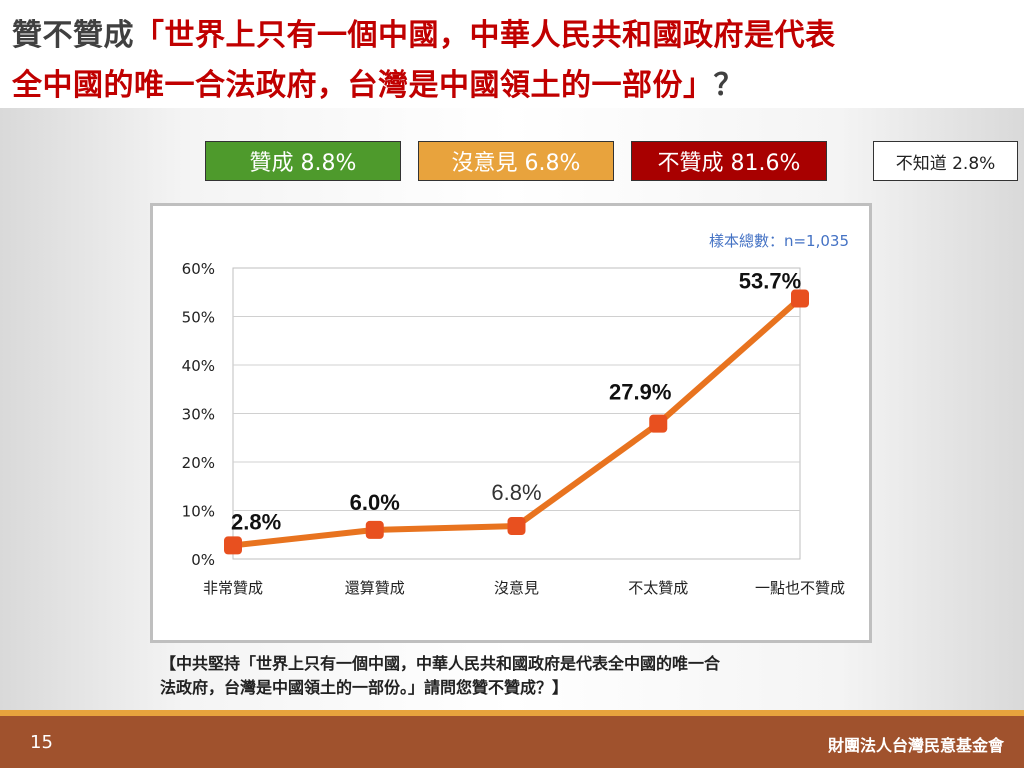 The height and width of the screenshot is (768, 1024). I want to click on title-suffix: ？, so click(728, 85).